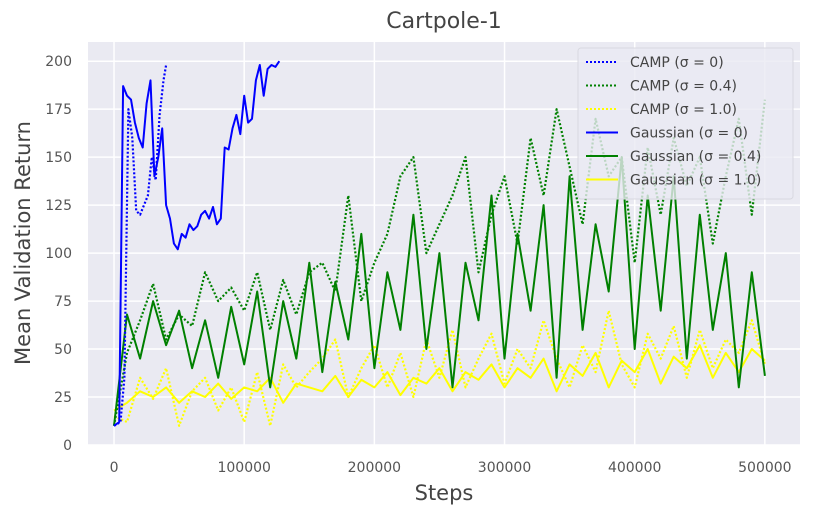  I want to click on y-tick-label: 125, so click(58, 206).